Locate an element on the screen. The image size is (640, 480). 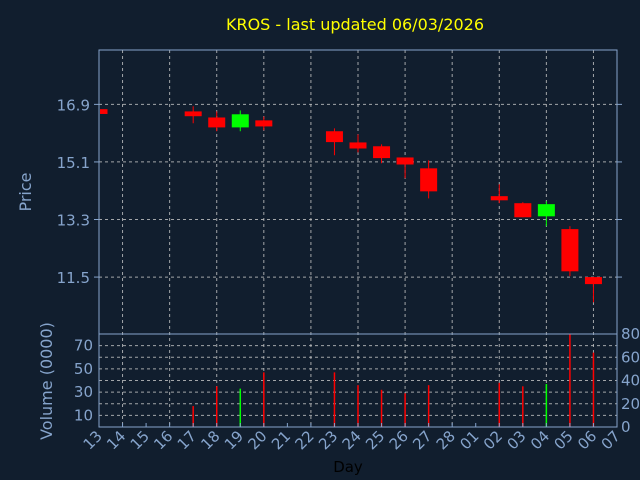
day-tick-label: 18 is located at coordinates (210, 440).